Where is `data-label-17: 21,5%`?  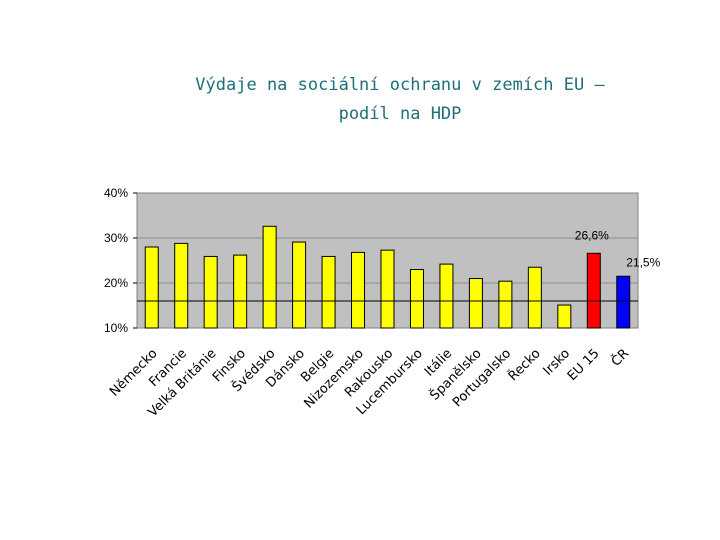 data-label-17: 21,5% is located at coordinates (643, 262).